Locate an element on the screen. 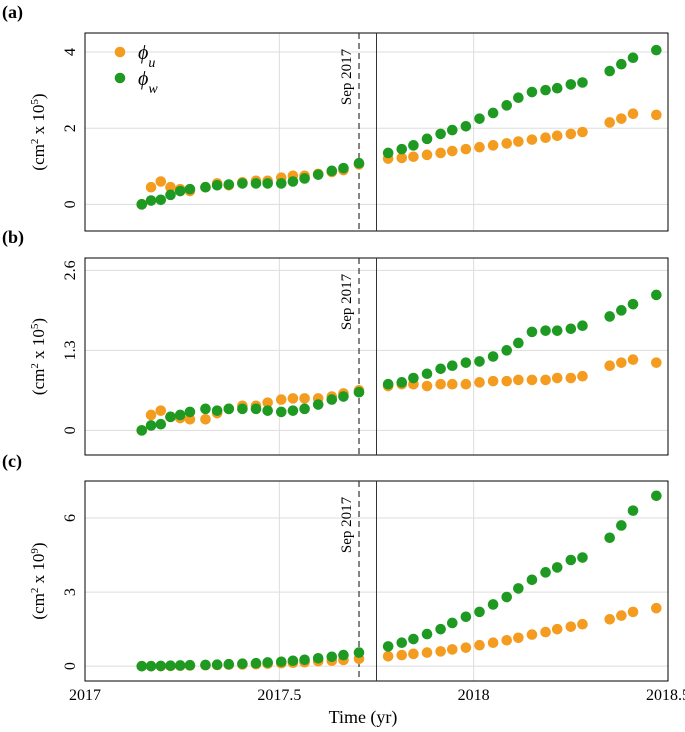 The image size is (685, 732). superscript: 5 is located at coordinates (35, 326).